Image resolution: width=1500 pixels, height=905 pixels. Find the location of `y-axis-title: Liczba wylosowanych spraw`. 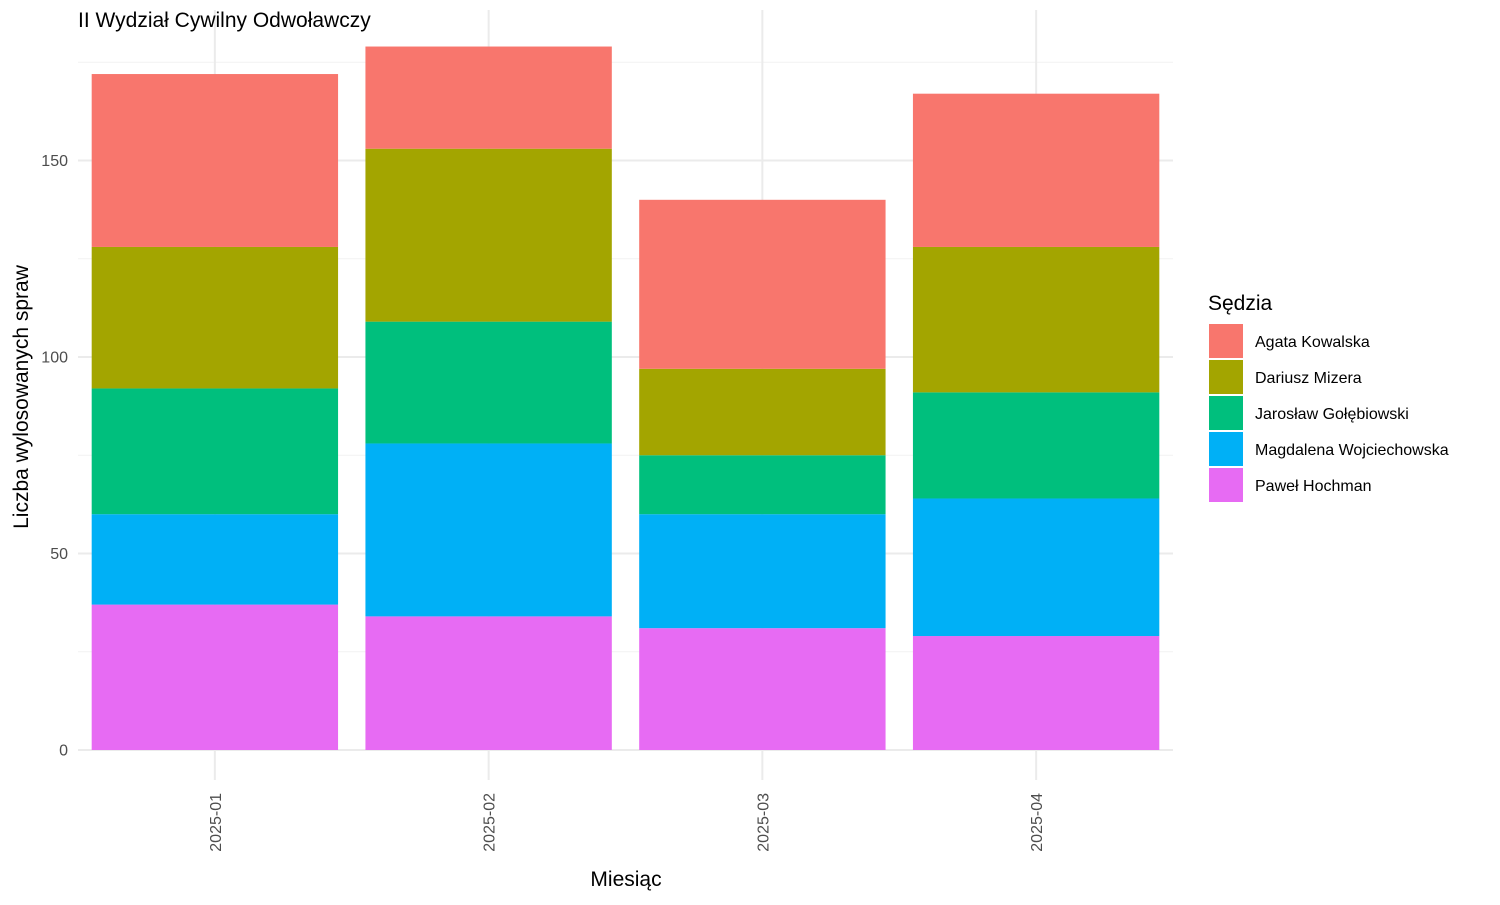

y-axis-title: Liczba wylosowanych spraw is located at coordinates (21, 396).